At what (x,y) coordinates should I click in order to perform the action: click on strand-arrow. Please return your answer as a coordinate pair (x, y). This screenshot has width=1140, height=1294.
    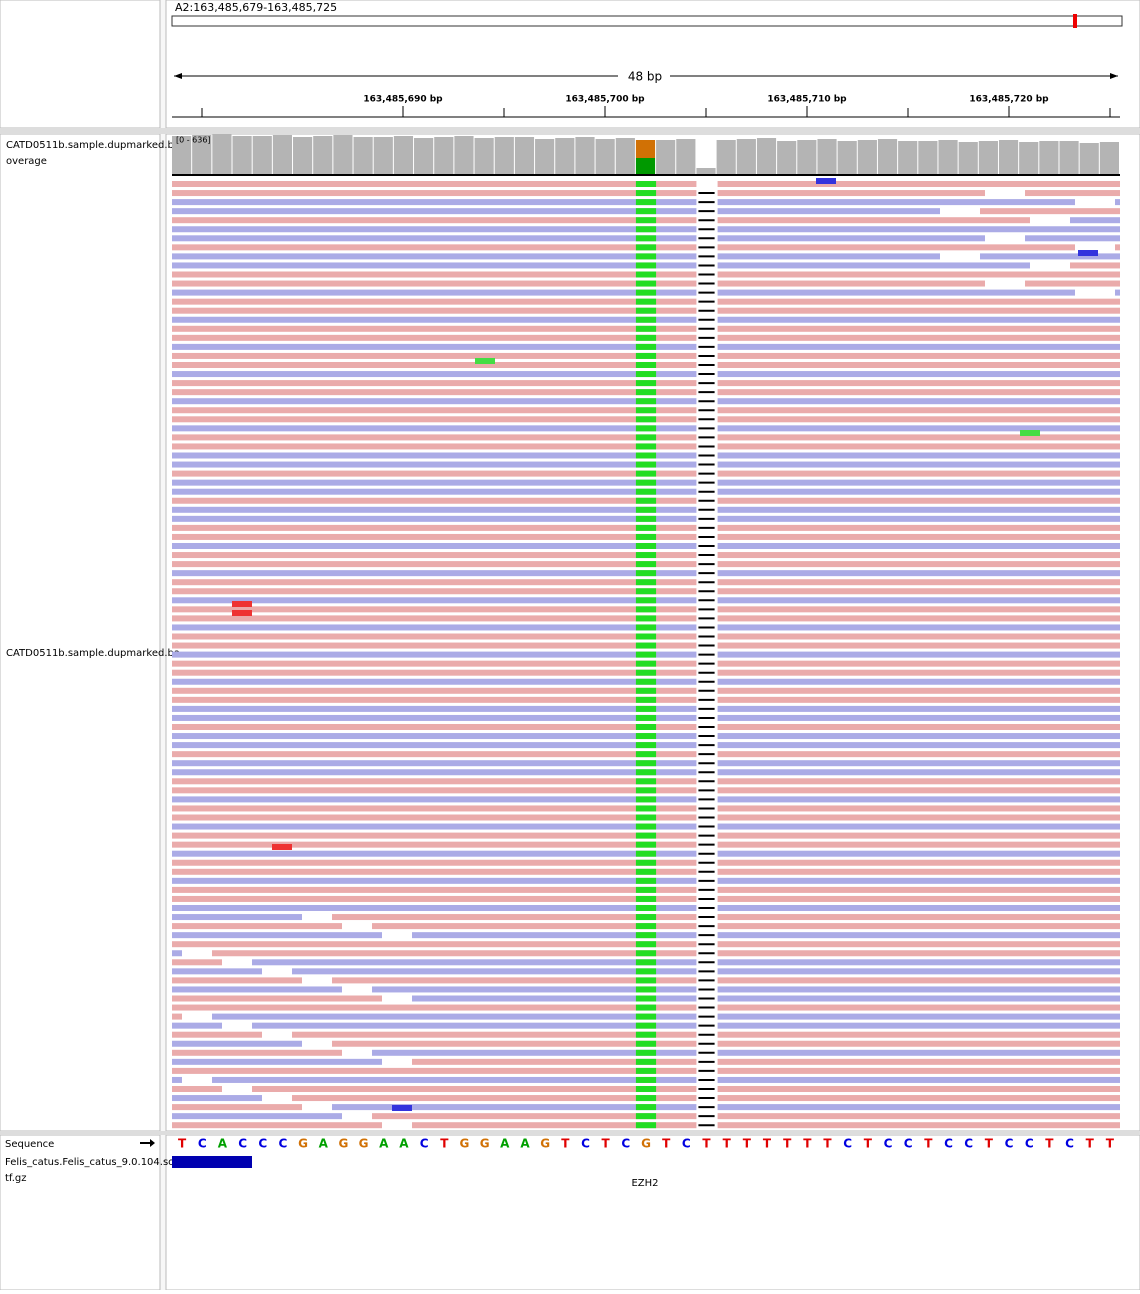
    Looking at the image, I should click on (147, 1143).